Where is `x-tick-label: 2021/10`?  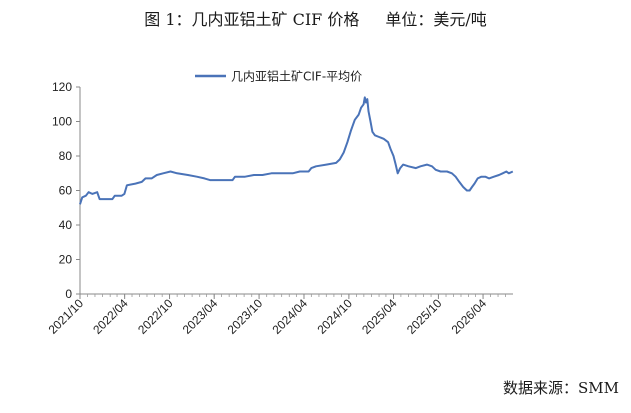 x-tick-label: 2021/10 is located at coordinates (66, 316).